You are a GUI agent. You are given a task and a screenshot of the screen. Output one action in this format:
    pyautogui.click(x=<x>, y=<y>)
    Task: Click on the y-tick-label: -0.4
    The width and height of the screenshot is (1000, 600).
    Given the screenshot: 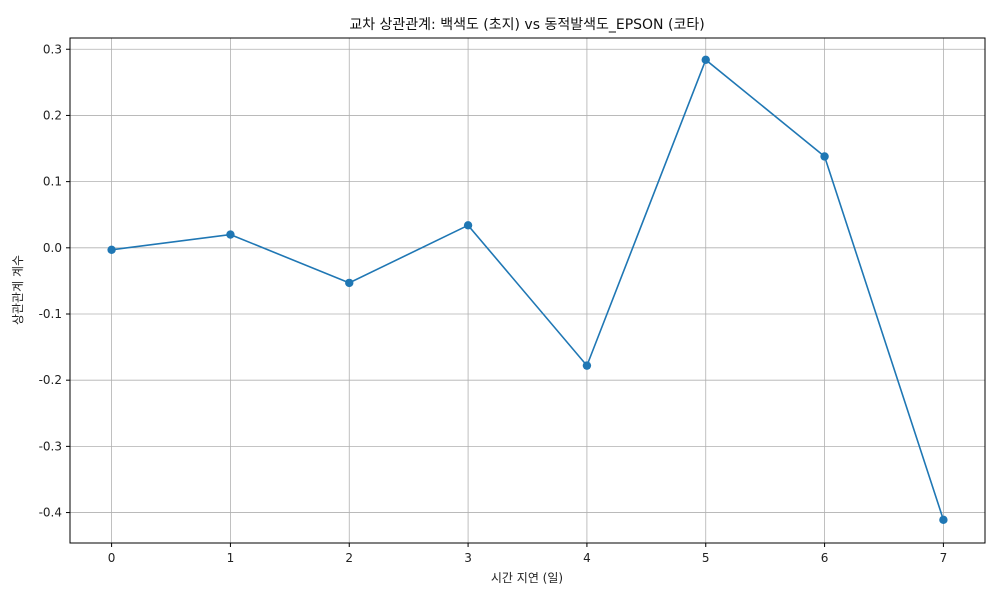 What is the action you would take?
    pyautogui.click(x=50, y=513)
    